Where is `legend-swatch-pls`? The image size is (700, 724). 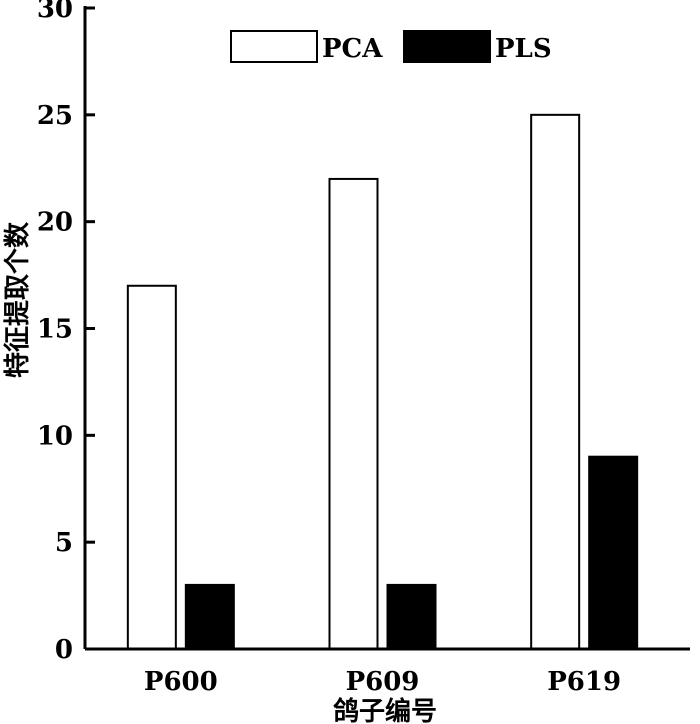 legend-swatch-pls is located at coordinates (447, 46).